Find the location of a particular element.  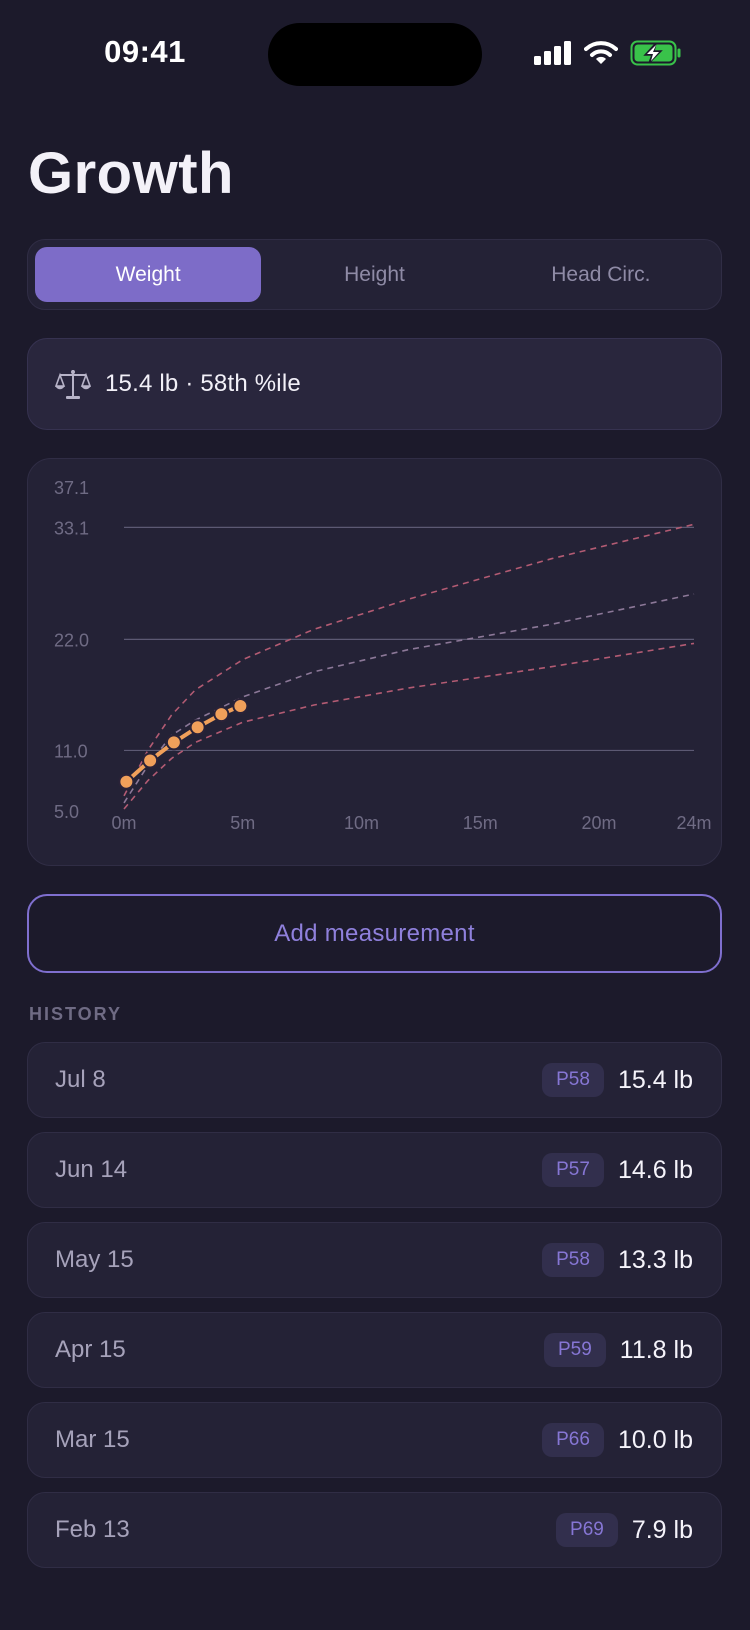

x-tick-label: 15m is located at coordinates (480, 823).